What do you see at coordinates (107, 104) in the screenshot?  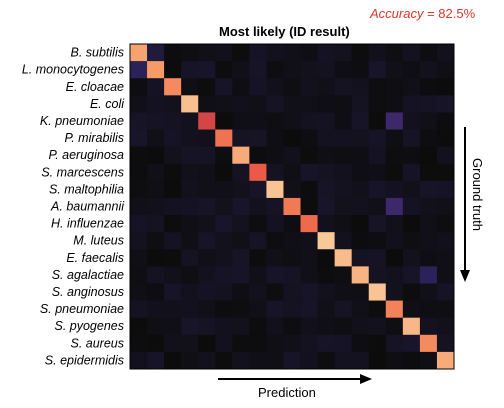 I see `row-label: E. coli` at bounding box center [107, 104].